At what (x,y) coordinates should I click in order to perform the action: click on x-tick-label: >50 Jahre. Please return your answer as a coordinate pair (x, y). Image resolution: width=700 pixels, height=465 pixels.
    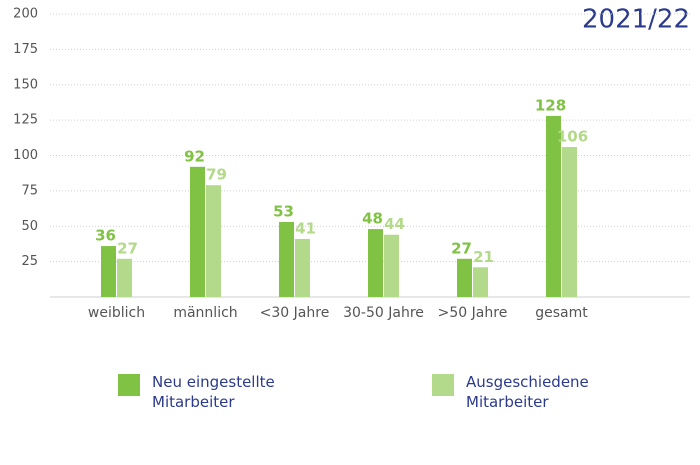
    Looking at the image, I should click on (473, 313).